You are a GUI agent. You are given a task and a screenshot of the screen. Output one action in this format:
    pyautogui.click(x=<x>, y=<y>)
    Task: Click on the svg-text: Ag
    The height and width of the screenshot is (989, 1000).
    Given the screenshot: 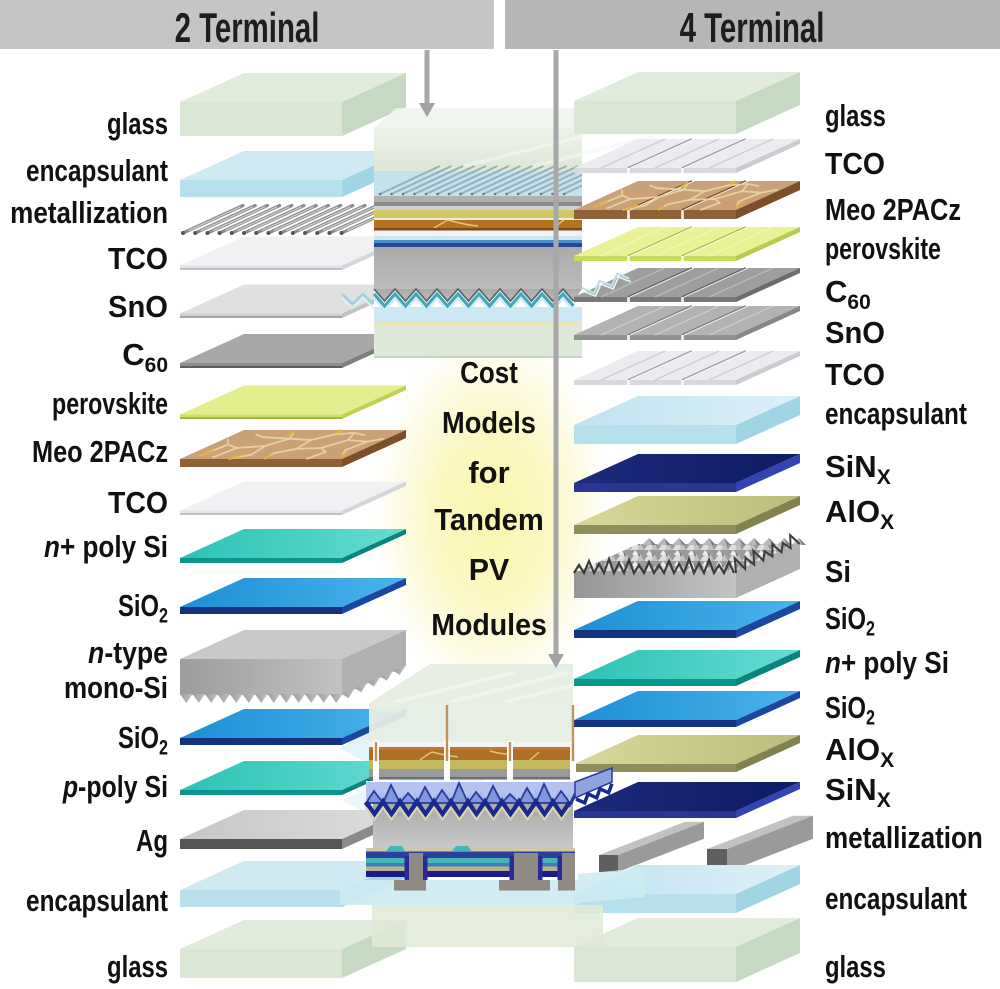 What is the action you would take?
    pyautogui.click(x=152, y=840)
    